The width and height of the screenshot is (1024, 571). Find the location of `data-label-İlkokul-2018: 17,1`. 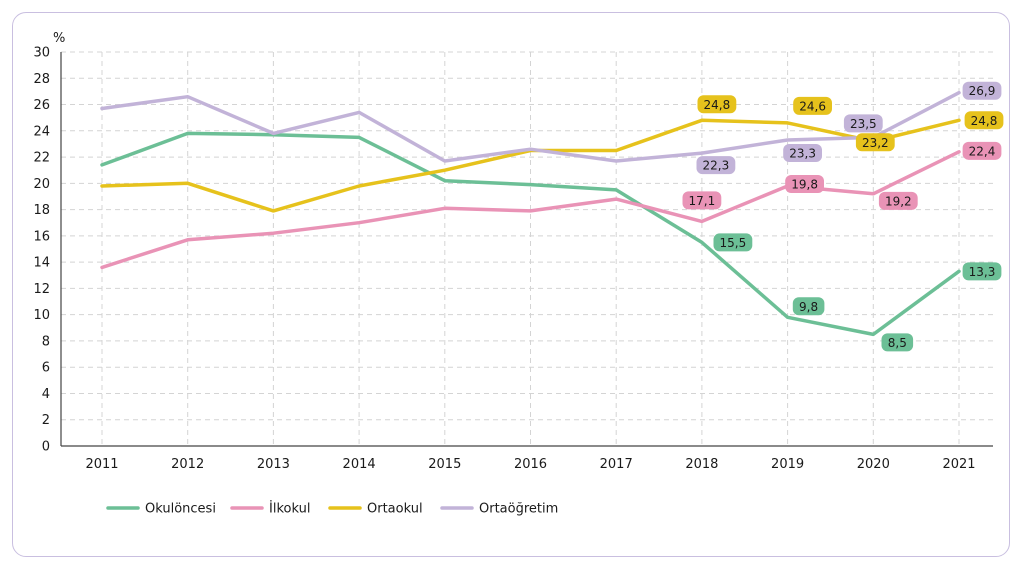

data-label-İlkokul-2018: 17,1 is located at coordinates (702, 200).